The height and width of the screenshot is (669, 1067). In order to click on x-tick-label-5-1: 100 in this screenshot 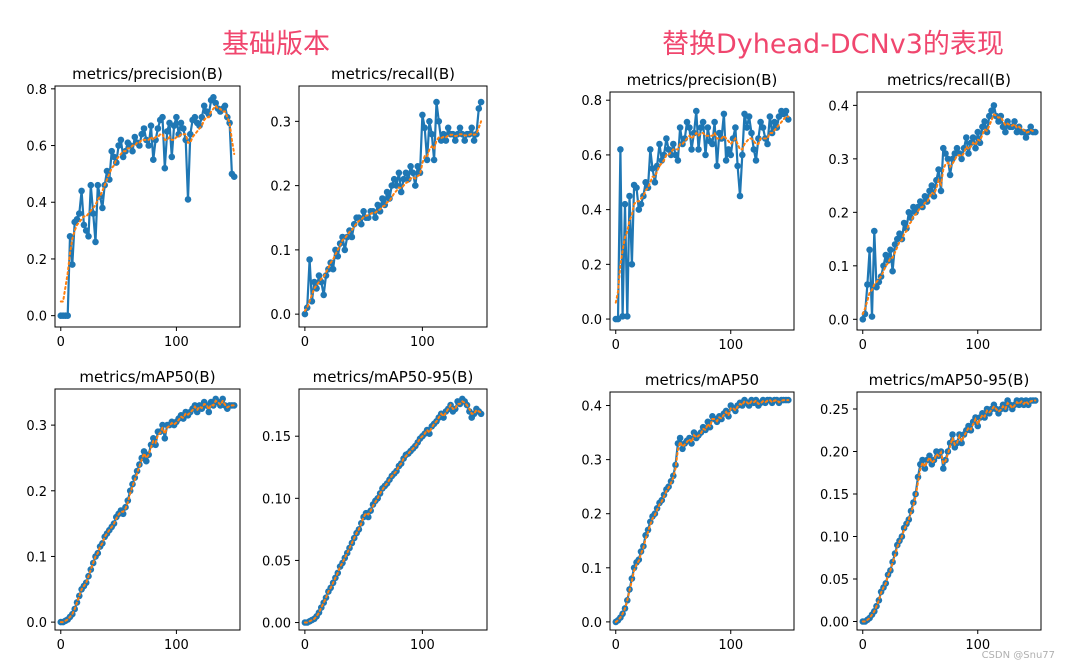, I will do `click(977, 345)`.